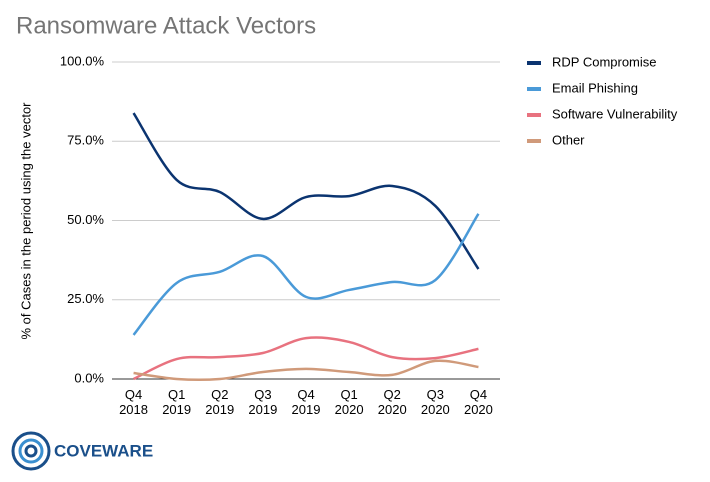 This screenshot has width=710, height=482. Describe the element at coordinates (478, 402) in the screenshot. I see `x-tick-label: Q4 2020` at that location.